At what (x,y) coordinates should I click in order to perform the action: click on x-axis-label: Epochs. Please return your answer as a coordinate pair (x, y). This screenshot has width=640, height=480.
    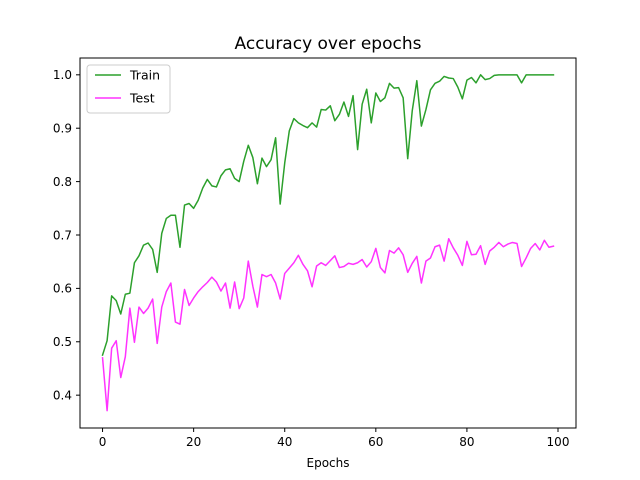
    Looking at the image, I should click on (328, 463).